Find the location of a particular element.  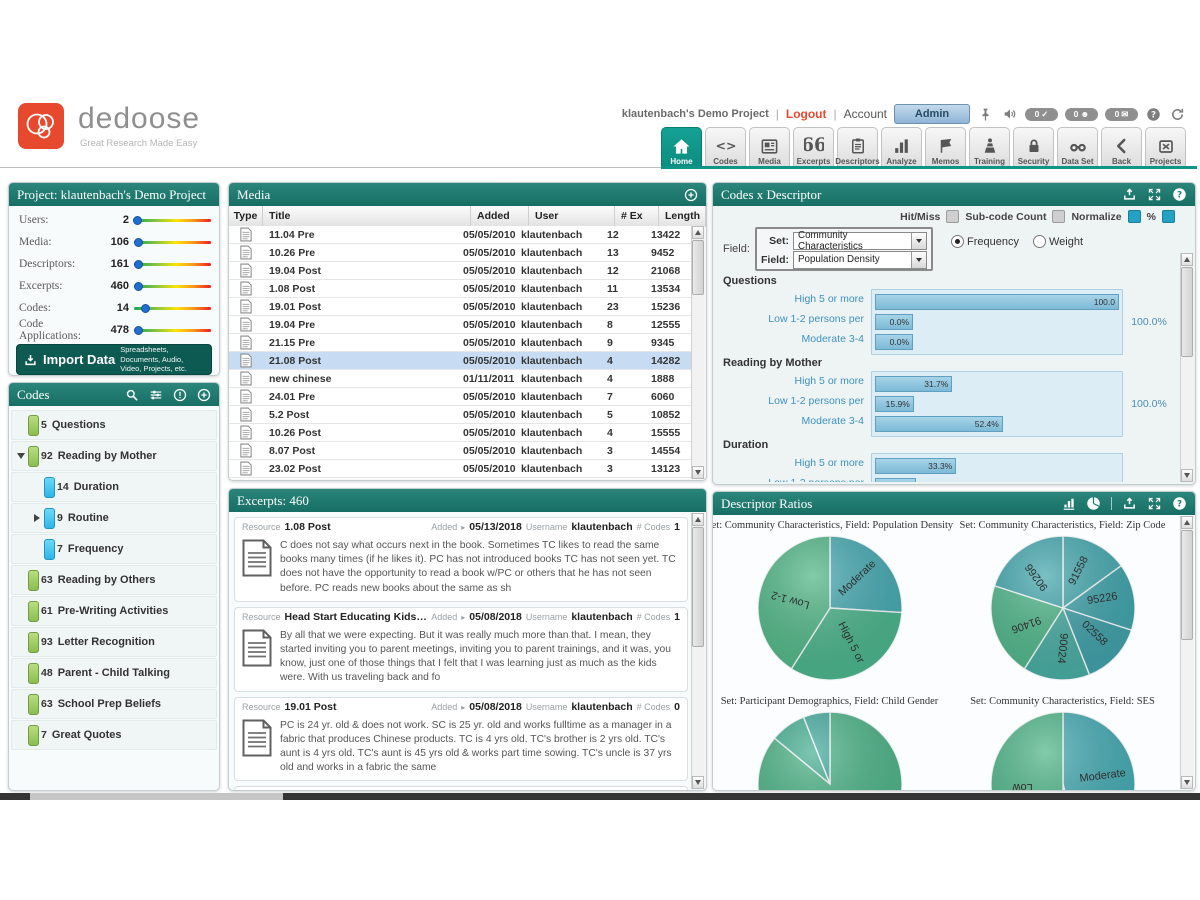

media-row: 11.04 Pre 05/05/2010 klautenbach 12 13422 is located at coordinates (460, 235).